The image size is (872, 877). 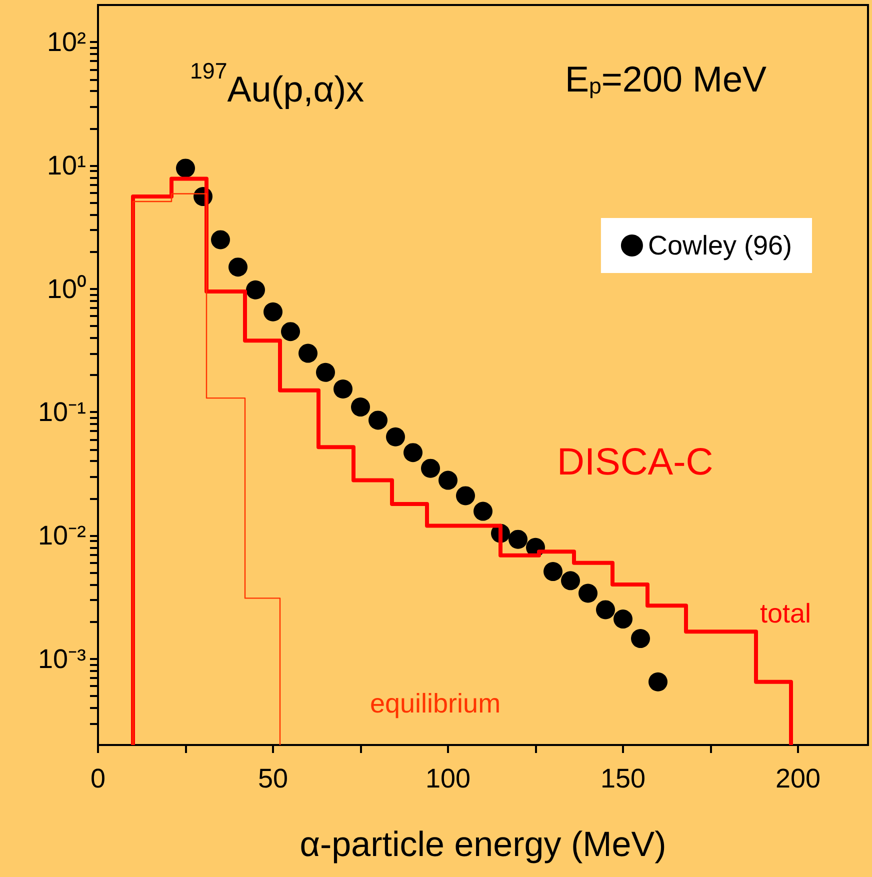 What do you see at coordinates (720, 245) in the screenshot?
I see `legend-label: Cowley (96)` at bounding box center [720, 245].